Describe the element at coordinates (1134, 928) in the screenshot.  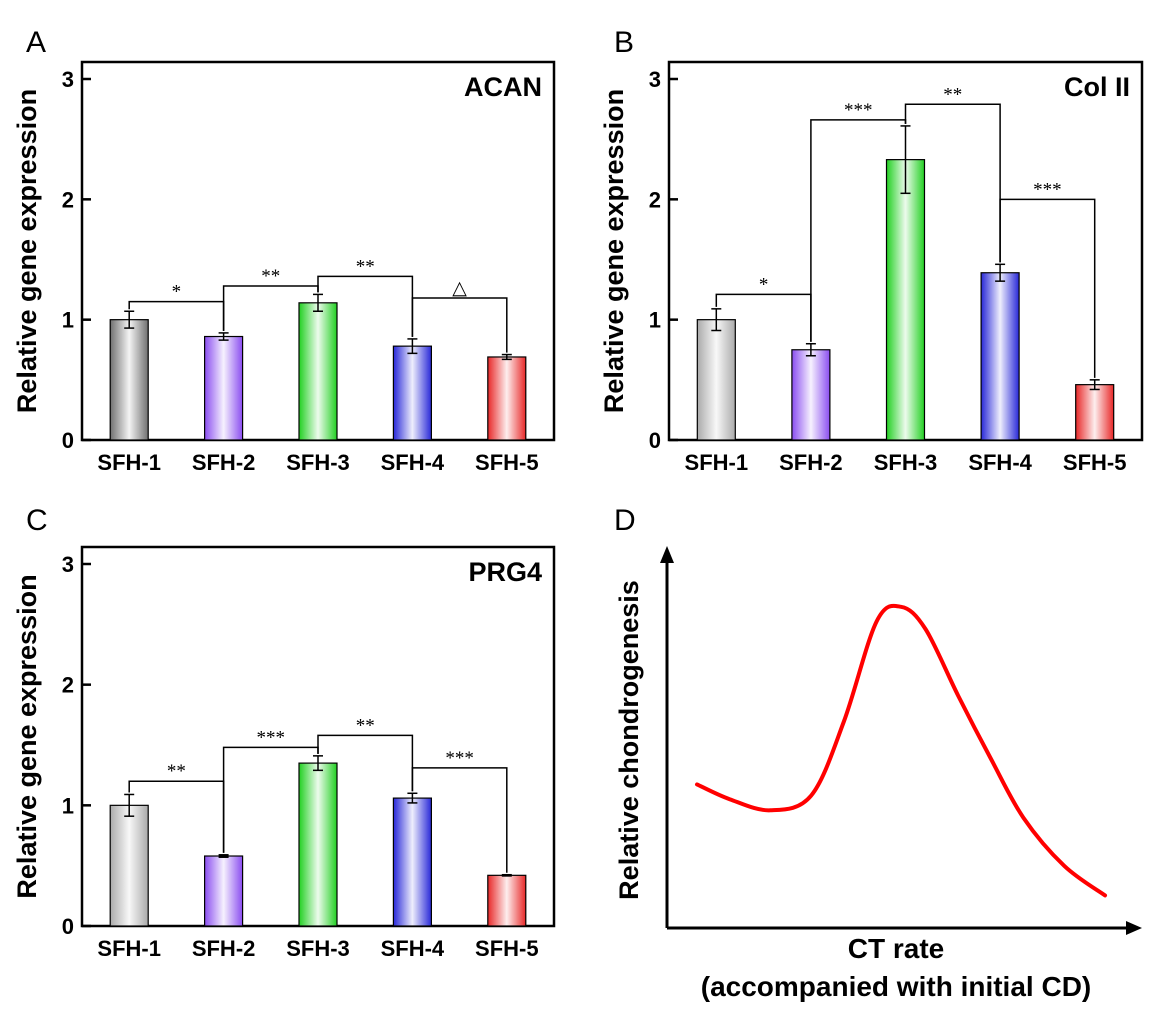
I see `panel-d-x-arrowhead` at that location.